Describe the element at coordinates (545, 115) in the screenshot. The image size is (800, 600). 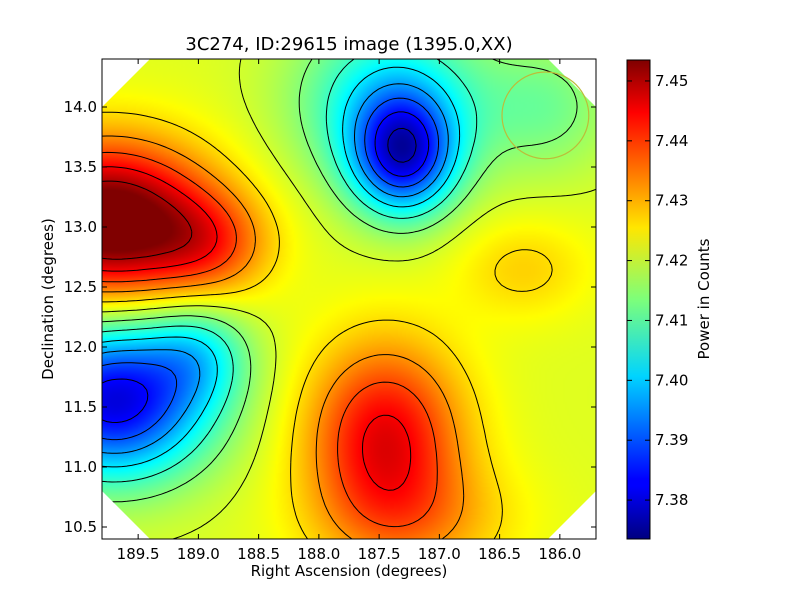
I see `beam-circle` at that location.